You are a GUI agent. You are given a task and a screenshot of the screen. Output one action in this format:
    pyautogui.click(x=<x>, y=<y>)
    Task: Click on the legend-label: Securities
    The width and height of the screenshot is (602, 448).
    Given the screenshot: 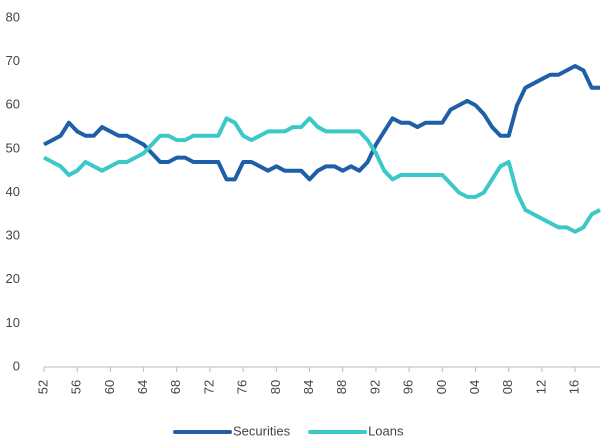 What is the action you would take?
    pyautogui.click(x=262, y=430)
    